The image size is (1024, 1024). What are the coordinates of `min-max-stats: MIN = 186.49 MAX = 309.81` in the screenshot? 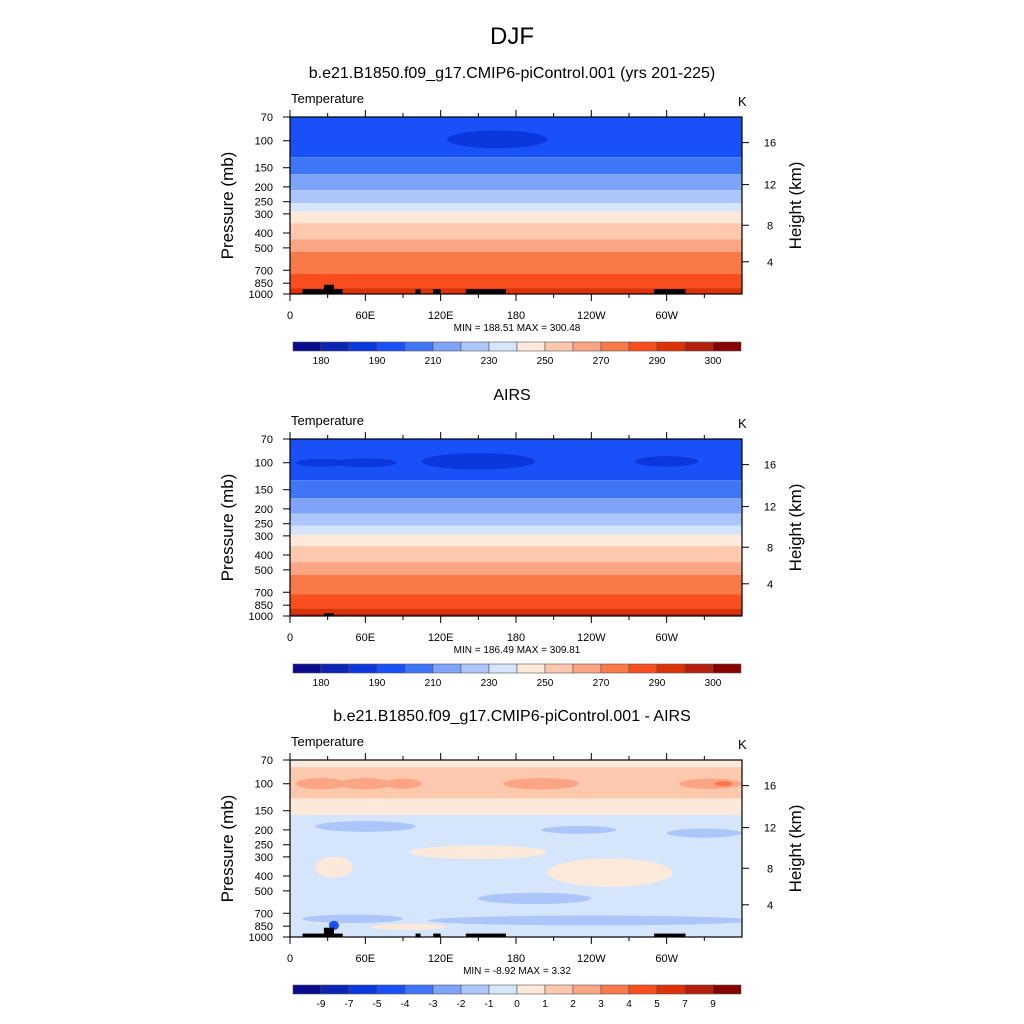 It's located at (517, 650).